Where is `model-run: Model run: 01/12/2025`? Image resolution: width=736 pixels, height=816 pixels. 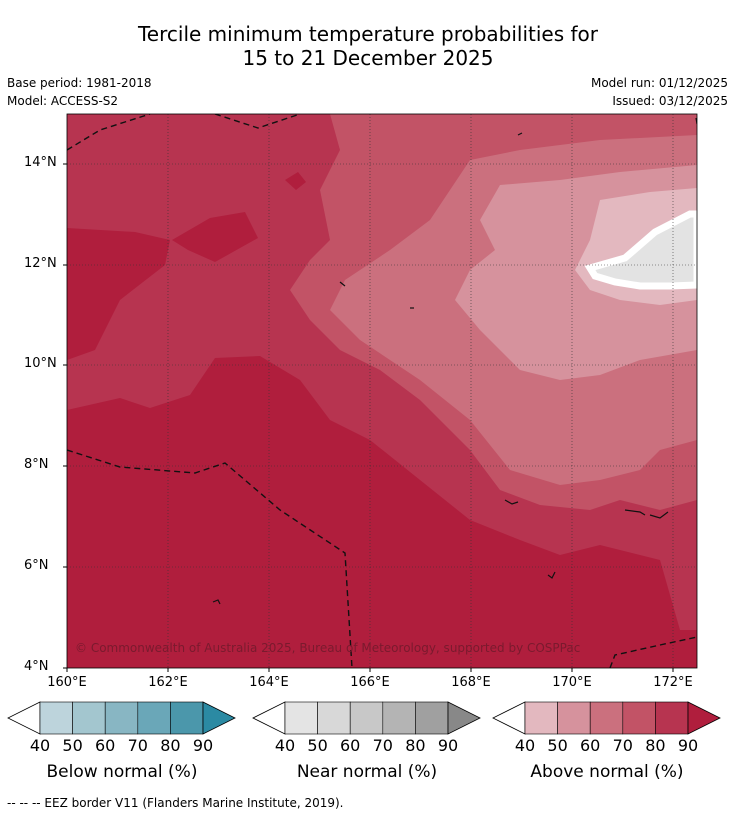 model-run: Model run: 01/12/2025 is located at coordinates (659, 83).